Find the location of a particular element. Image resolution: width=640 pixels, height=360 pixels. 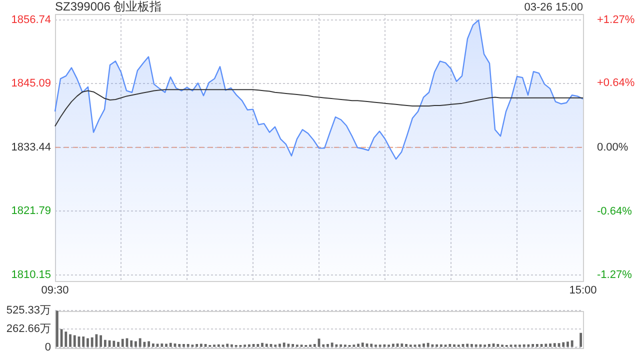

chart-title: SZ399006 创业板指 is located at coordinates (108, 7).